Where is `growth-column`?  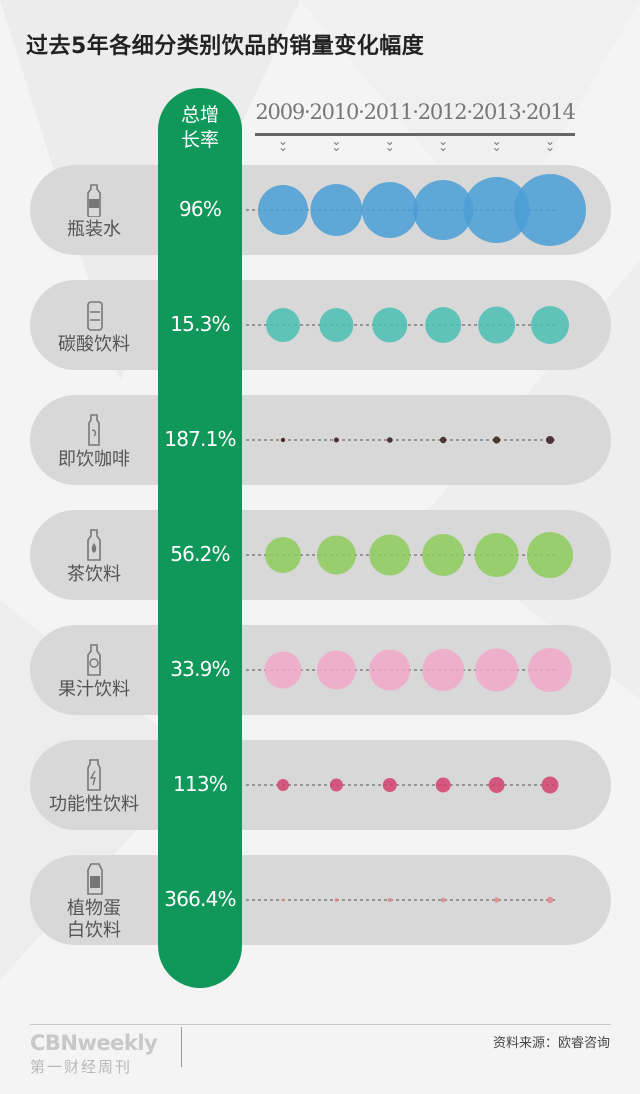
growth-column is located at coordinates (200, 538).